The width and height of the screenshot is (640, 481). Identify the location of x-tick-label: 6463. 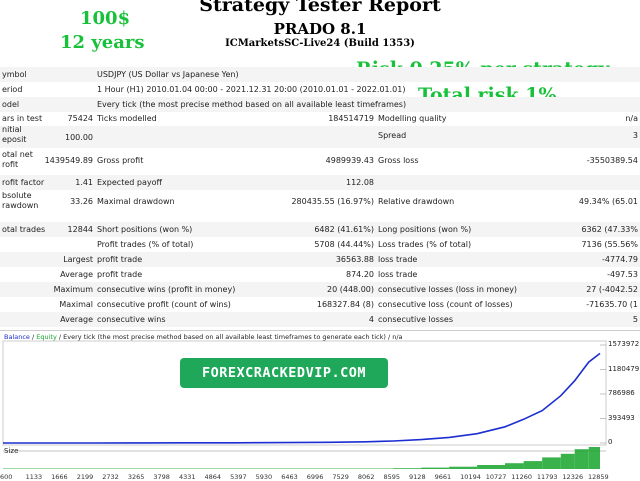
(289, 477).